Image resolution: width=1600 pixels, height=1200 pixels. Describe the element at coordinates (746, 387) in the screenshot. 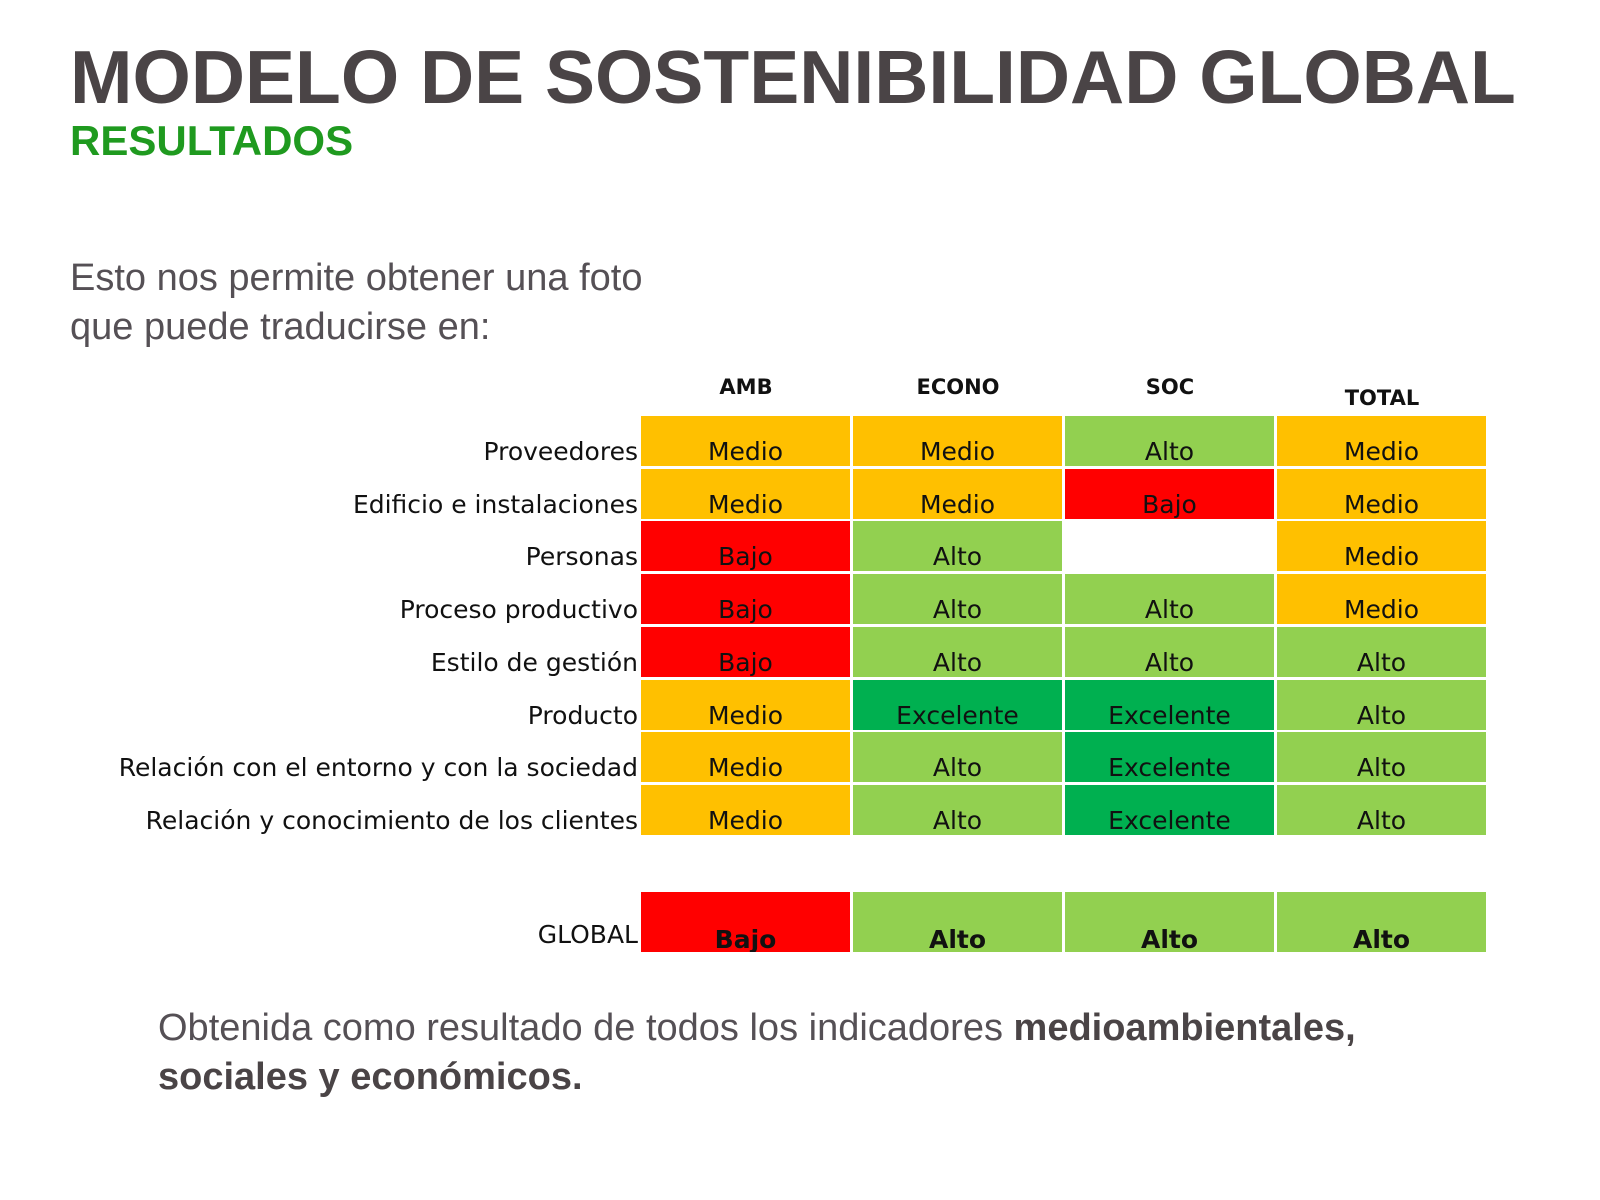

I see `column-header-amb: AMB` at that location.